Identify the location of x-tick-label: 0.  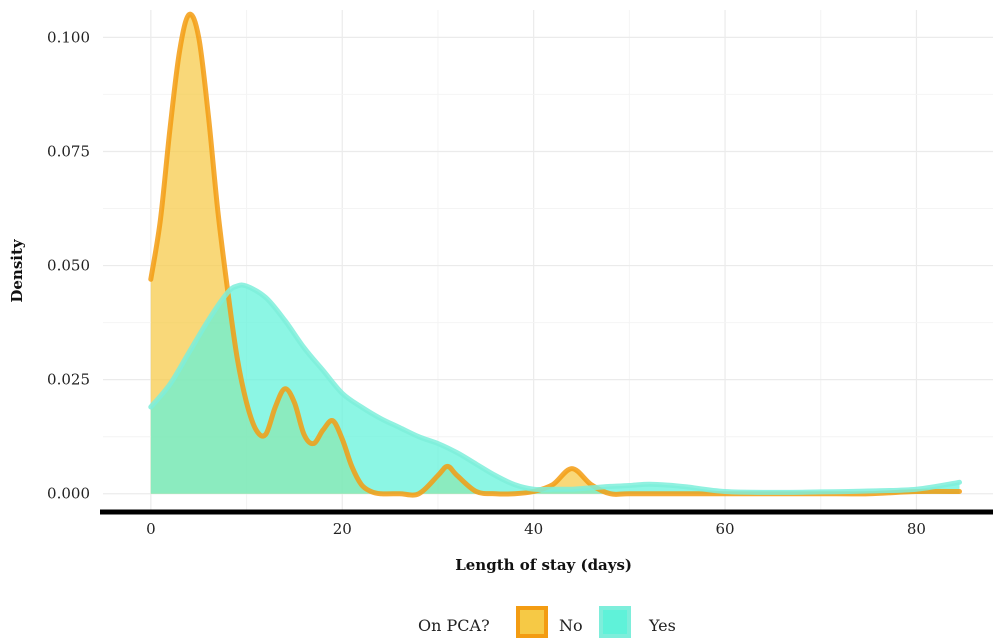
(151, 529).